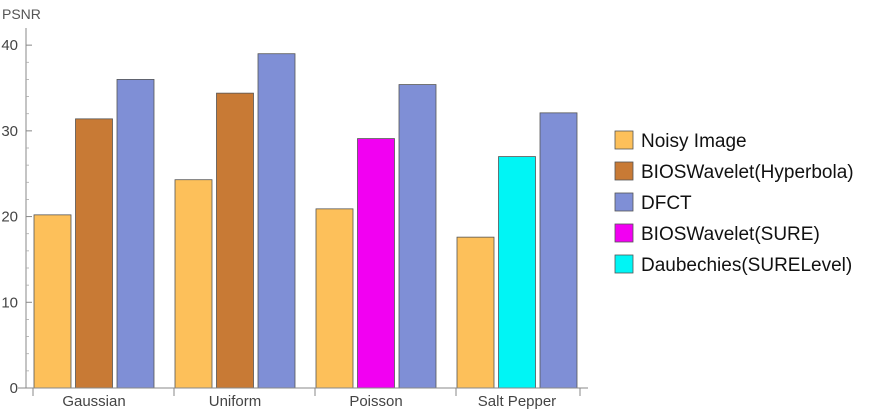 The width and height of the screenshot is (892, 412). Describe the element at coordinates (9, 217) in the screenshot. I see `y-tick-label: 20` at that location.